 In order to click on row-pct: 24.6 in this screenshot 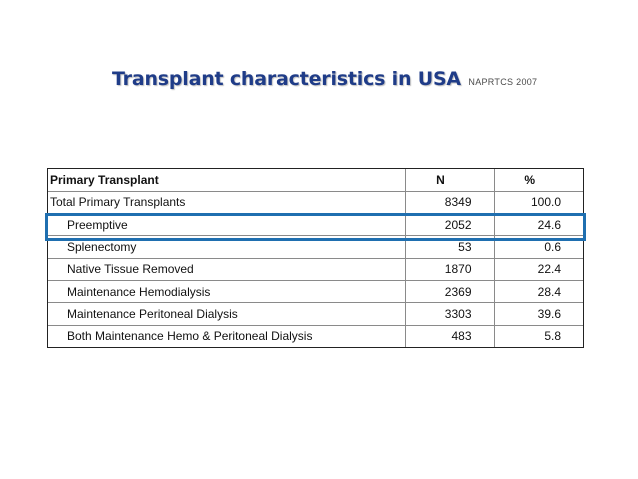, I will do `click(538, 225)`.